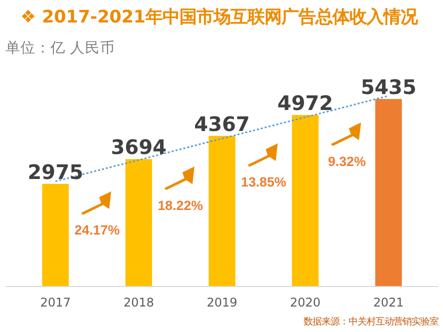  Describe the element at coordinates (305, 103) in the screenshot. I see `data-label: 4972` at that location.